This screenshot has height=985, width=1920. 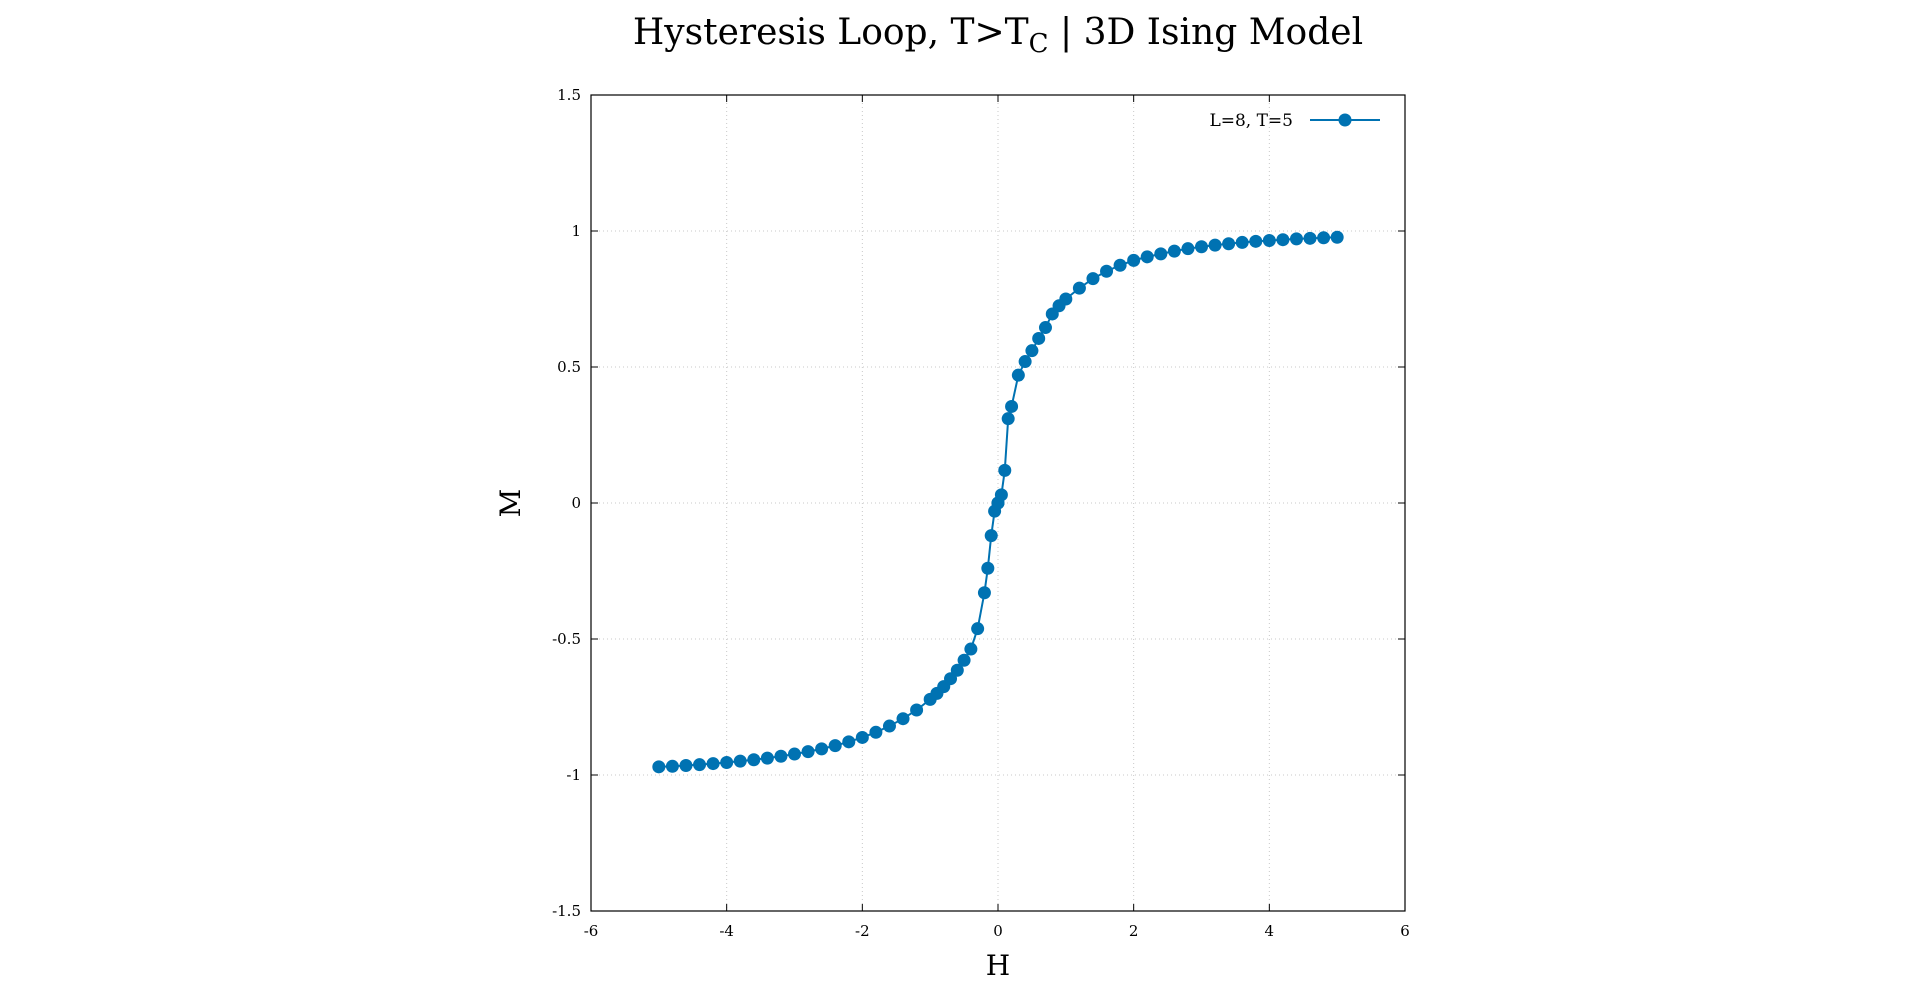 I want to click on legend-marker, so click(x=1345, y=120).